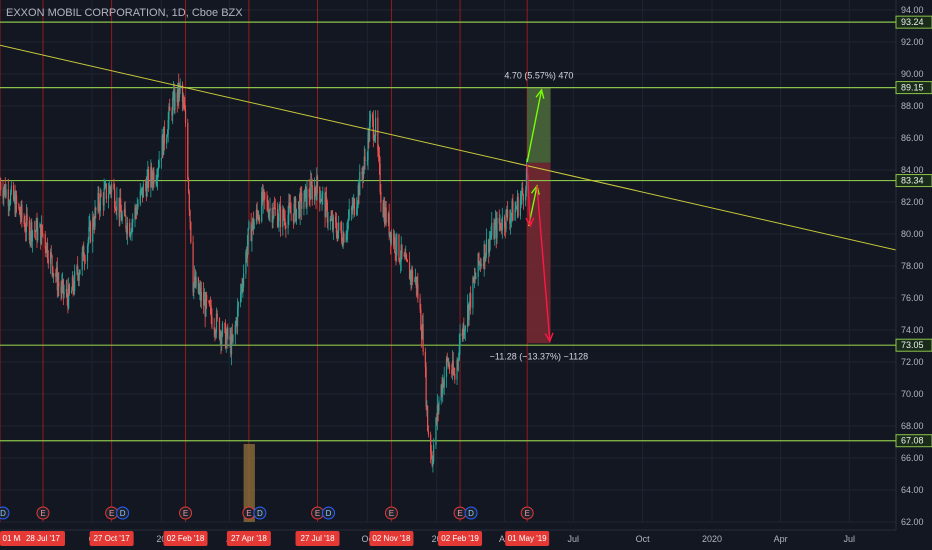 The height and width of the screenshot is (550, 932). What do you see at coordinates (912, 266) in the screenshot?
I see `price-tick-label: 78.00` at bounding box center [912, 266].